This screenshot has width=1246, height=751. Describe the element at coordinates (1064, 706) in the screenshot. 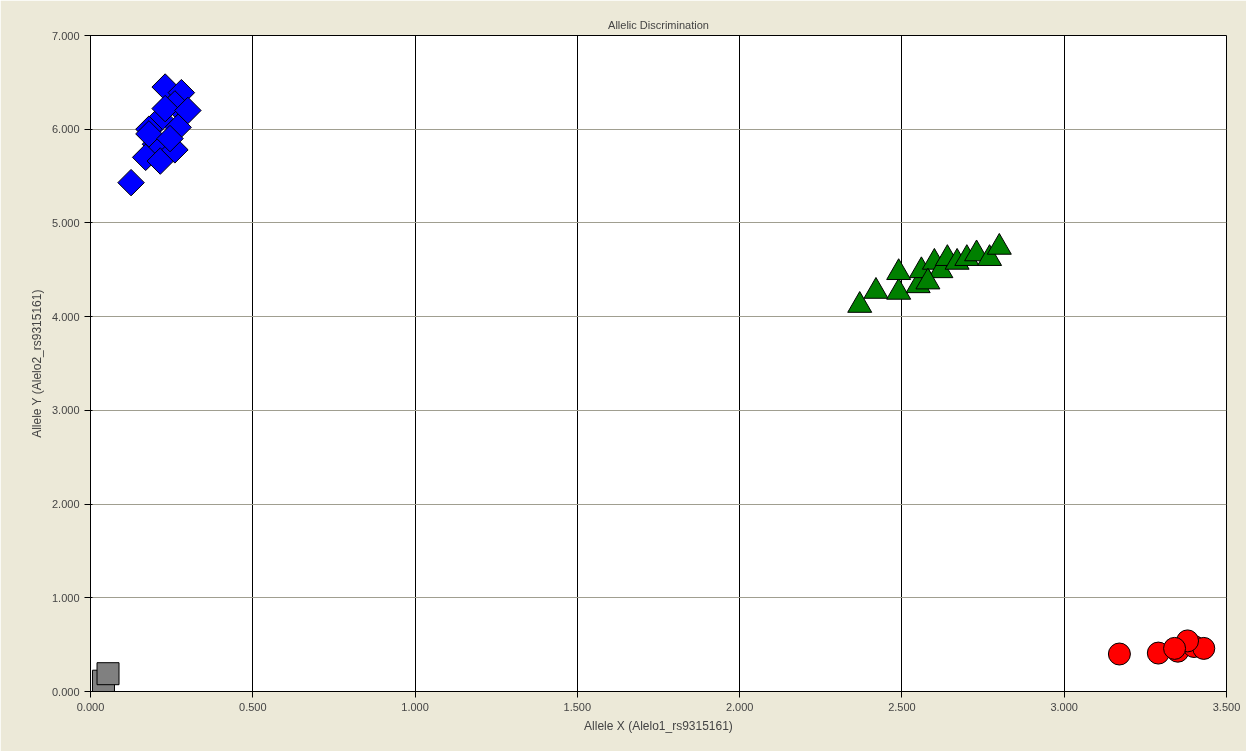

I see `x-tick-label: 3.000` at that location.